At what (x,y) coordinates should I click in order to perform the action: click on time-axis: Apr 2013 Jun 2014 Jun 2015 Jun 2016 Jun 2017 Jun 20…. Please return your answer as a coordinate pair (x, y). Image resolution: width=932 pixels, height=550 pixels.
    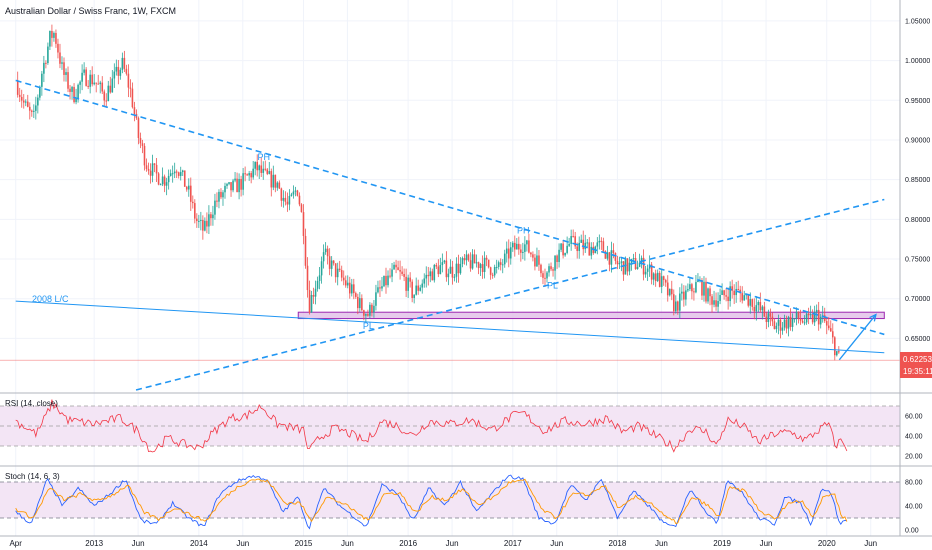
    Looking at the image, I should click on (443, 543).